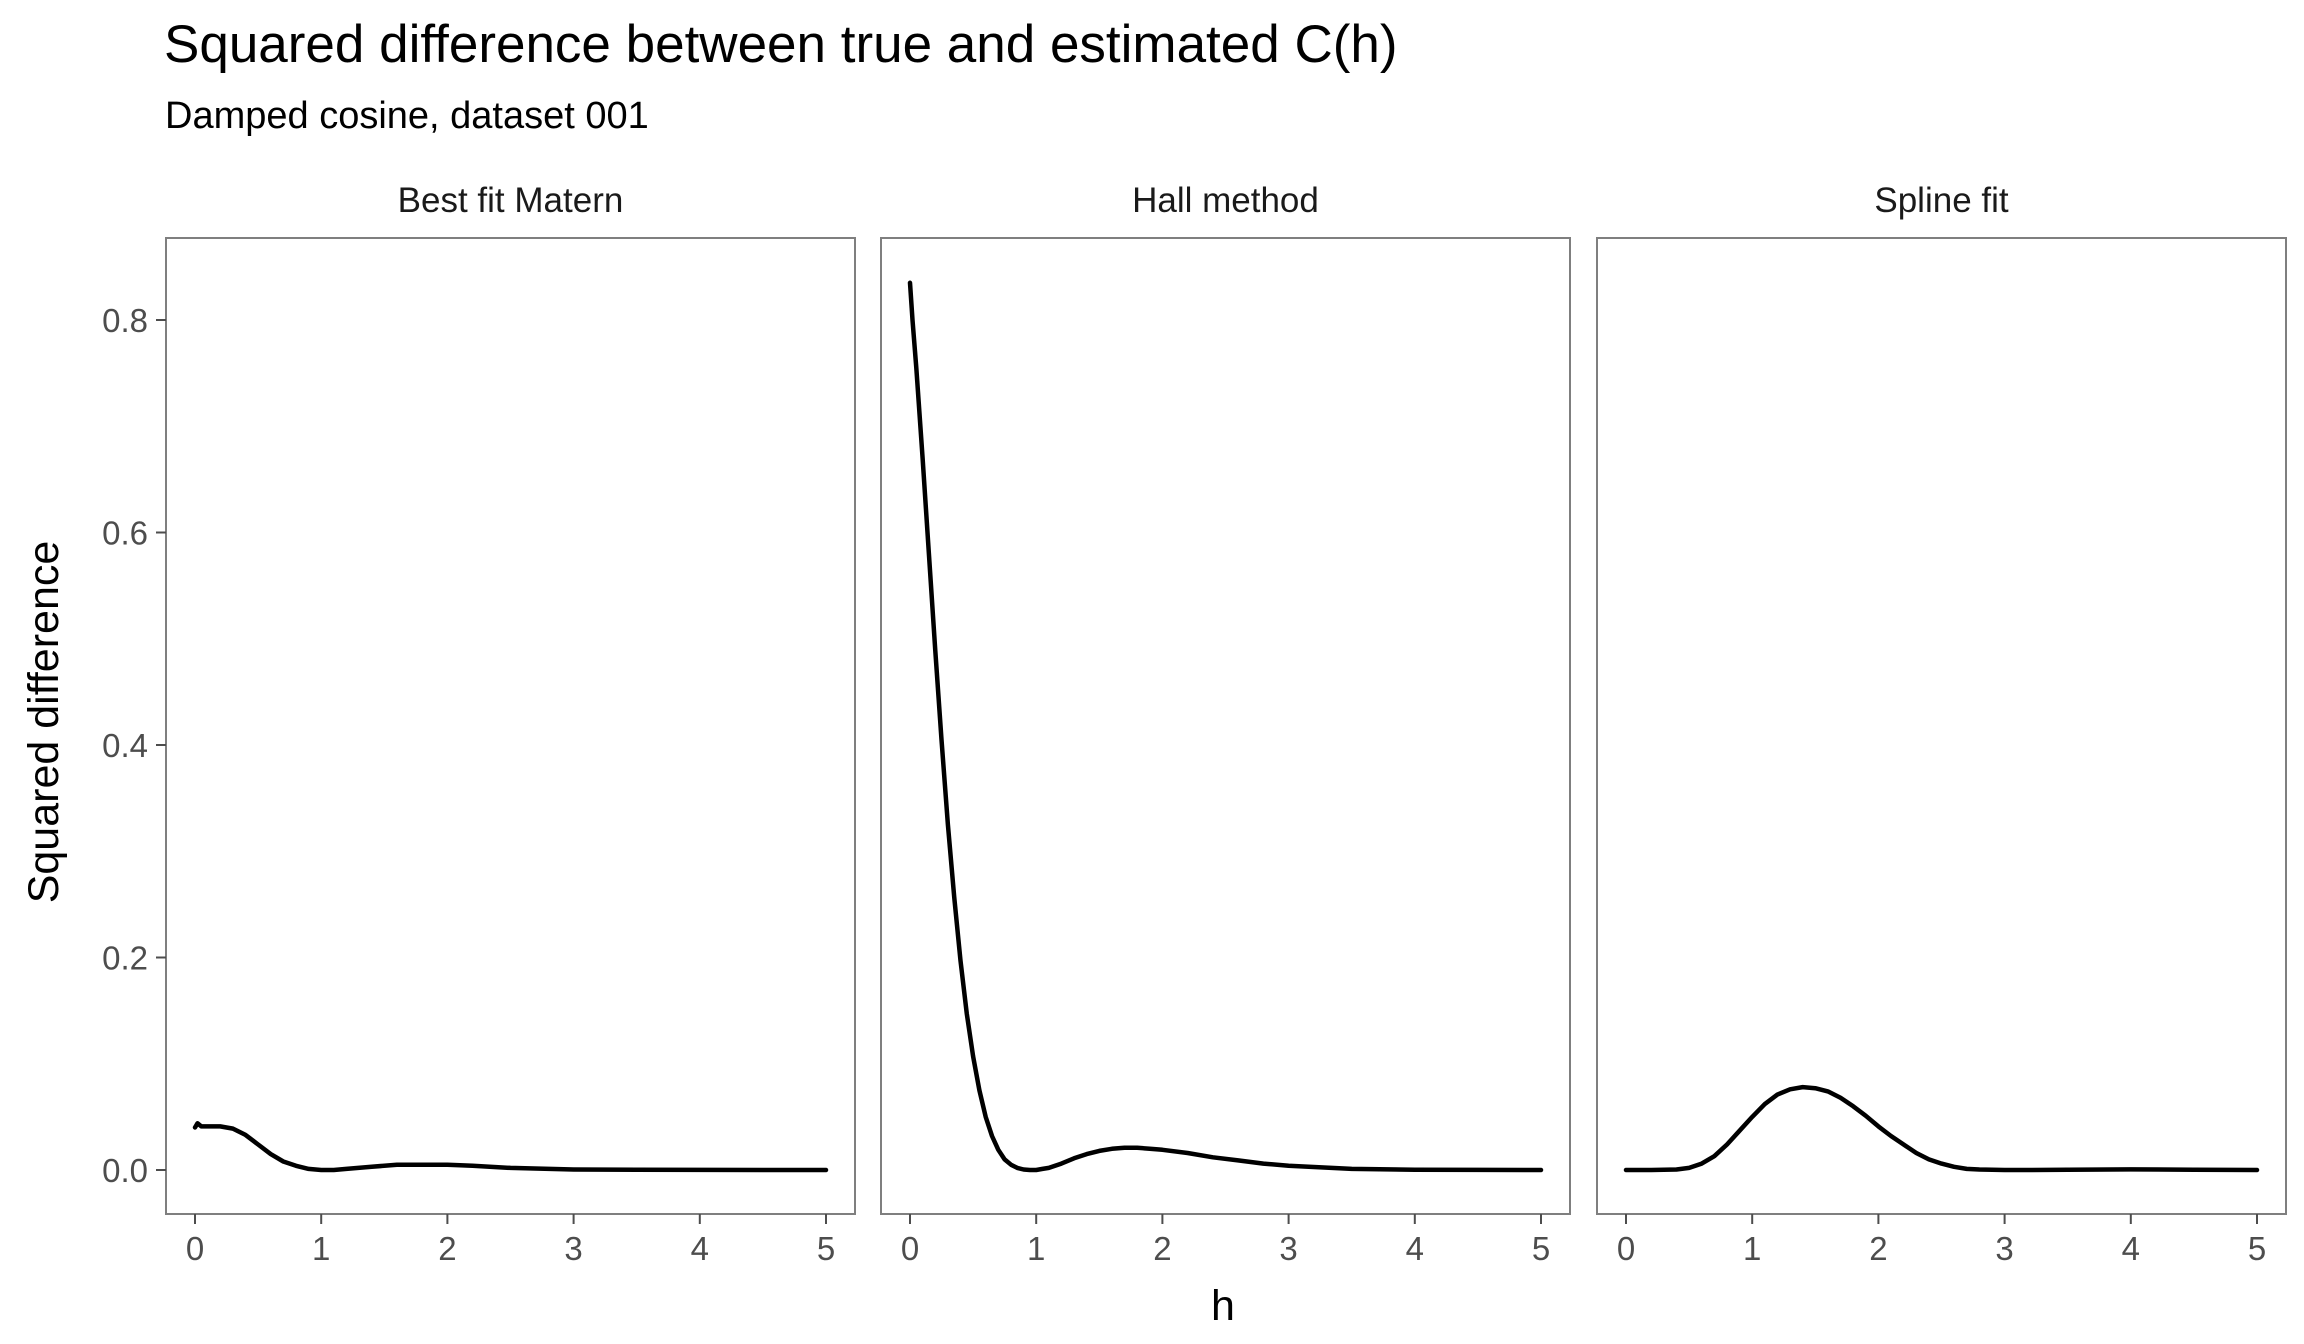 The height and width of the screenshot is (1344, 2304). What do you see at coordinates (44, 722) in the screenshot?
I see `y-axis-label: Squared difference` at bounding box center [44, 722].